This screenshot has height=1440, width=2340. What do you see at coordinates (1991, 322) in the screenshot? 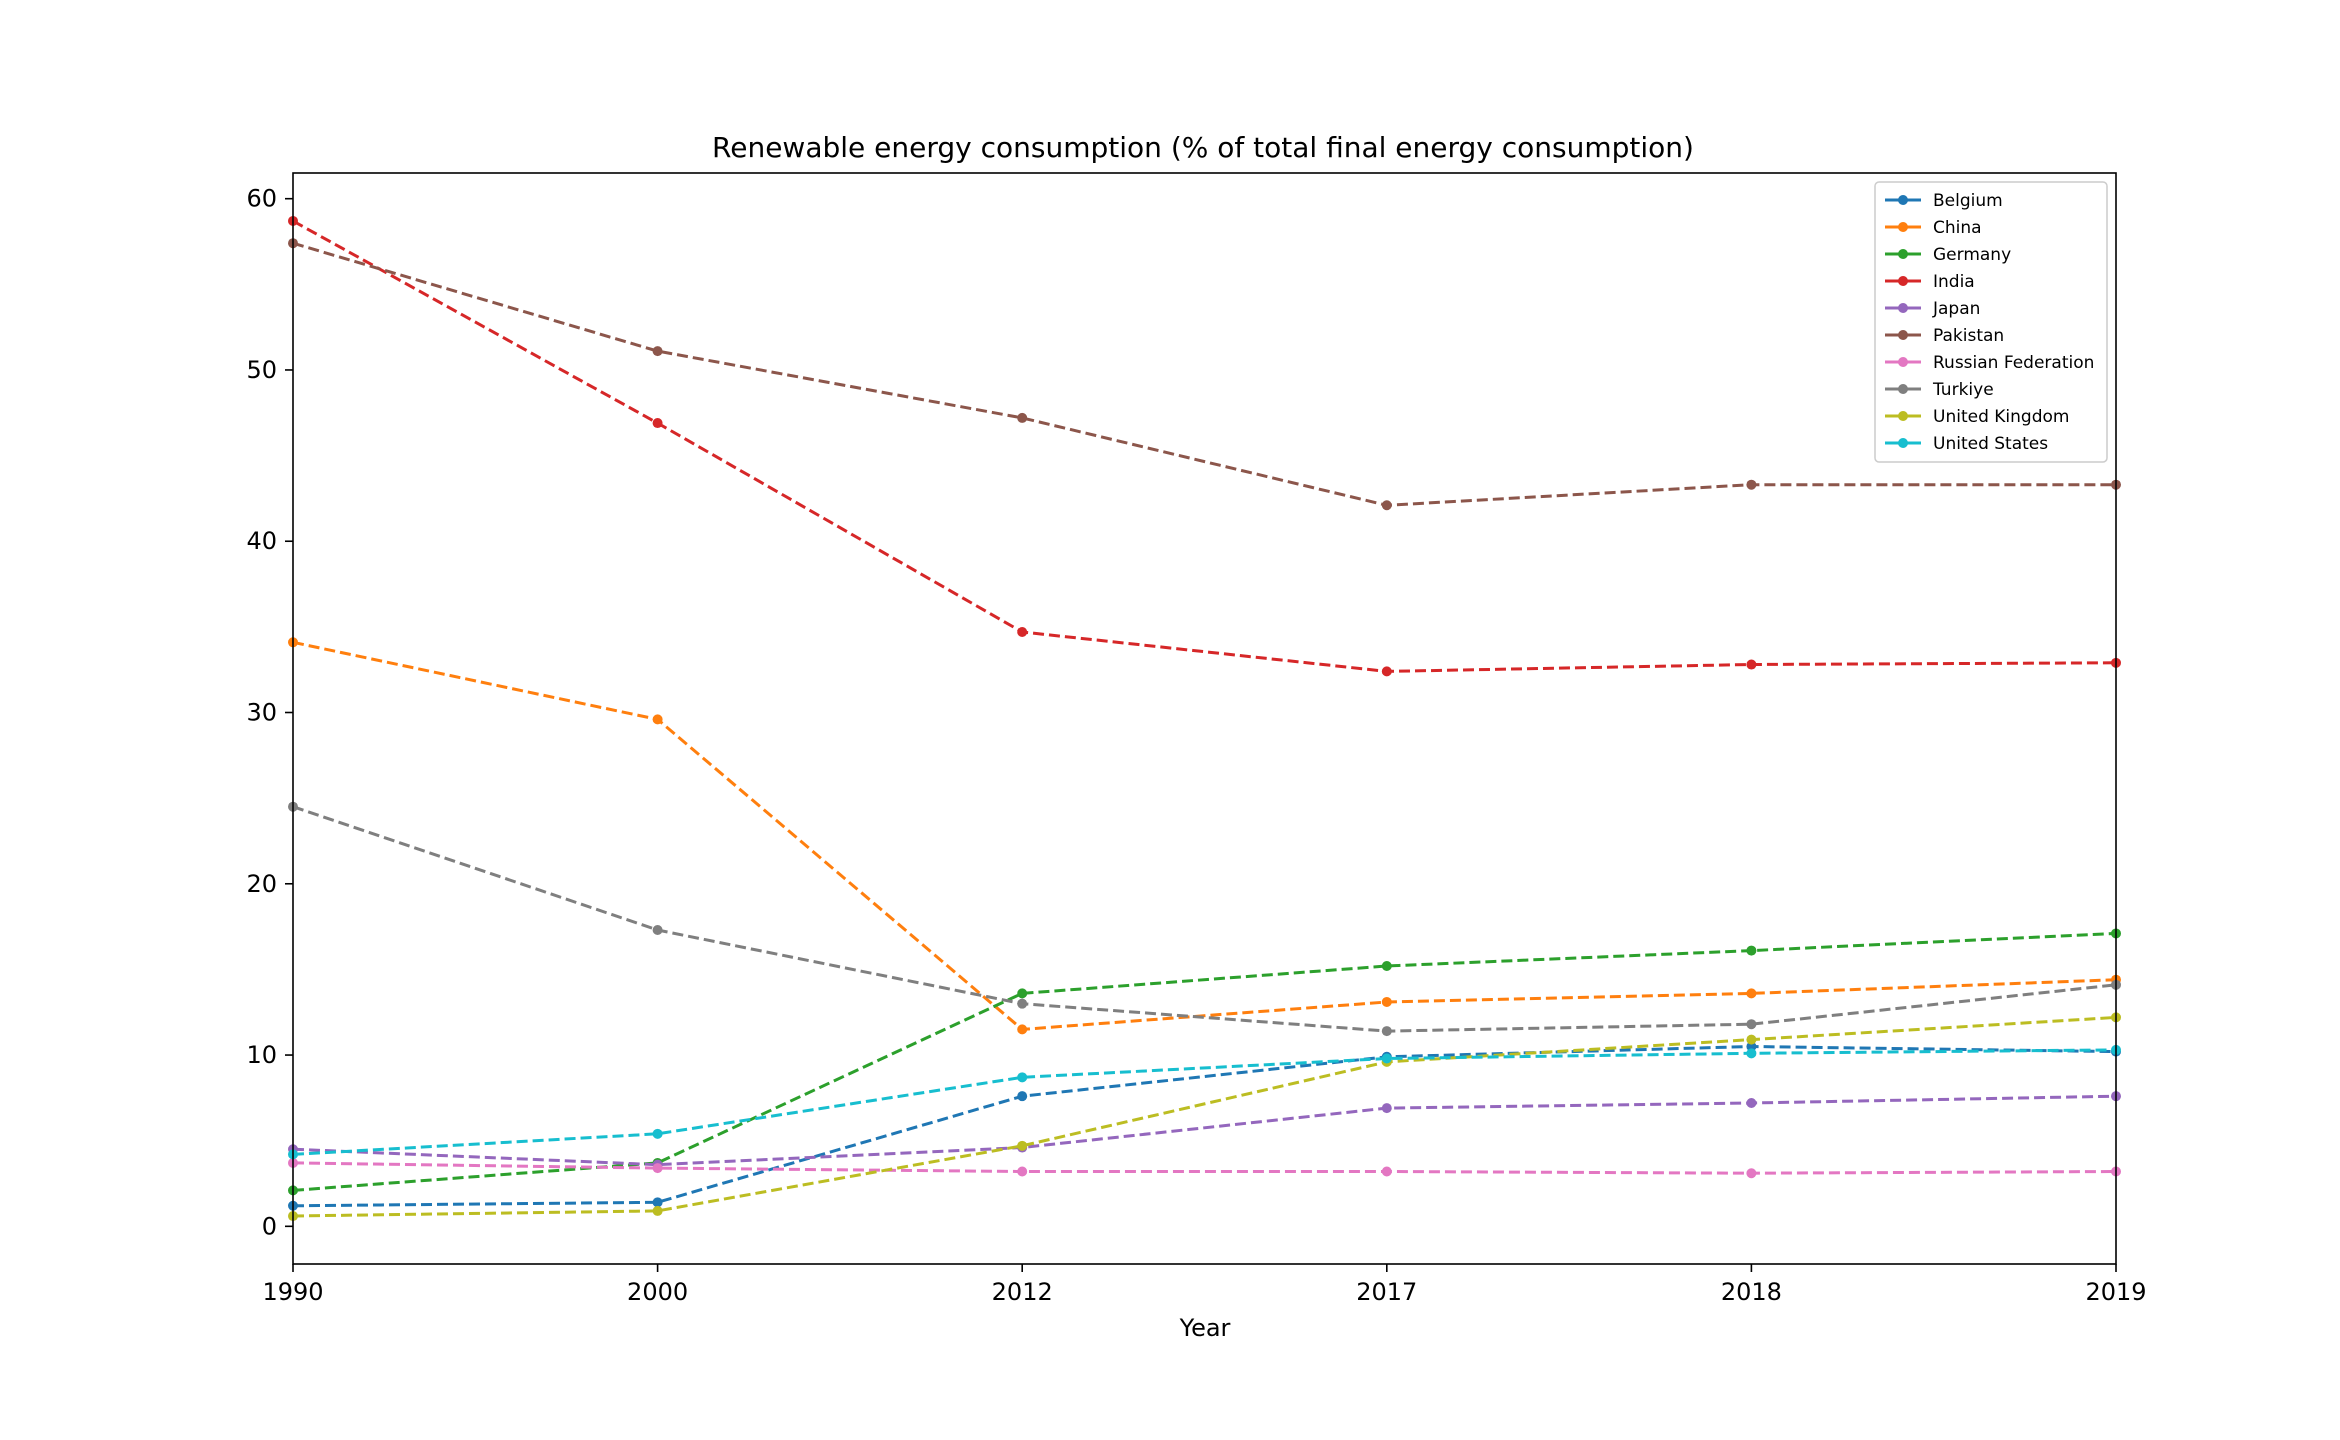
I see `legend-box` at bounding box center [1991, 322].